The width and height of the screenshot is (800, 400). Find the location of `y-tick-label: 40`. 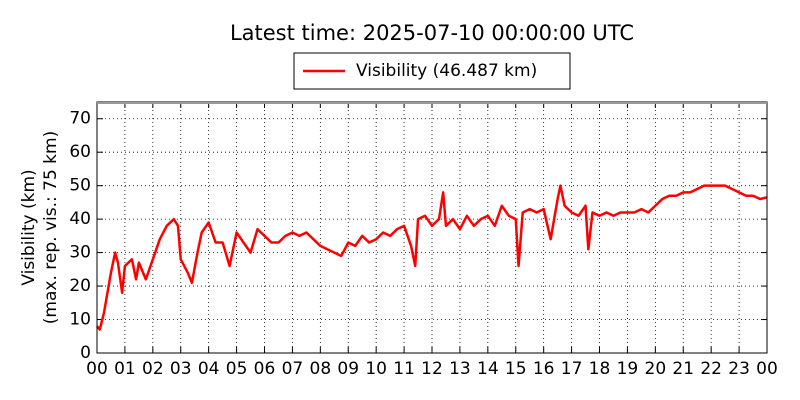

y-tick-label: 40 is located at coordinates (80, 219).